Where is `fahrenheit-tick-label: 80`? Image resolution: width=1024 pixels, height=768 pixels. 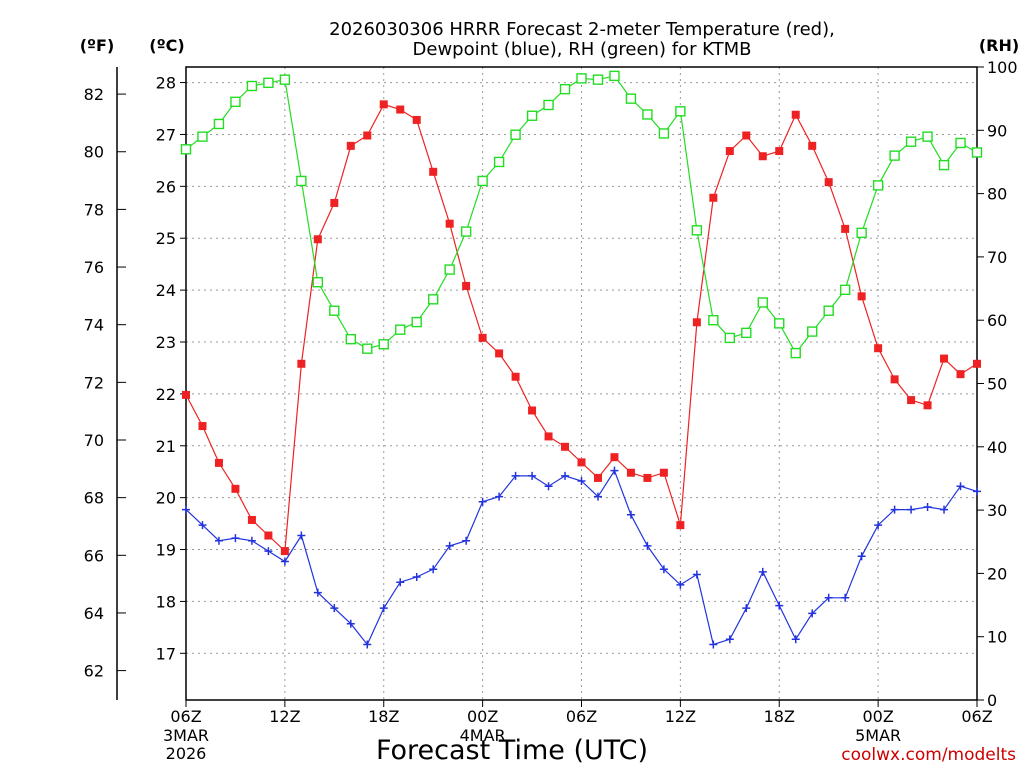
fahrenheit-tick-label: 80 is located at coordinates (94, 152).